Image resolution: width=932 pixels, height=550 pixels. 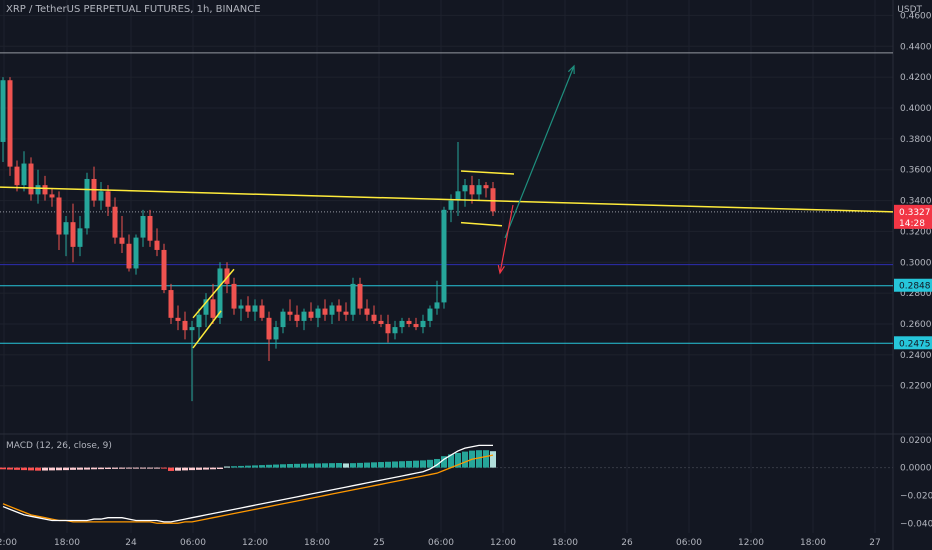 I want to click on macd-signal-line, so click(x=248, y=489).